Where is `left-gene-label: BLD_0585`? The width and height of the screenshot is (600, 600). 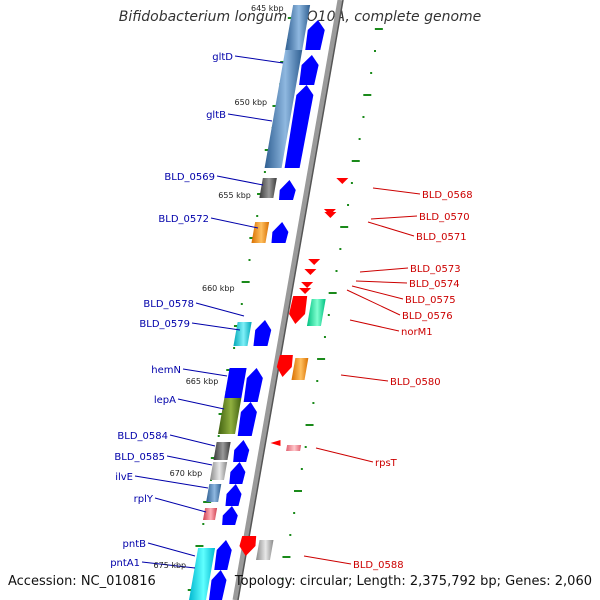 left-gene-label: BLD_0585 is located at coordinates (139, 457).